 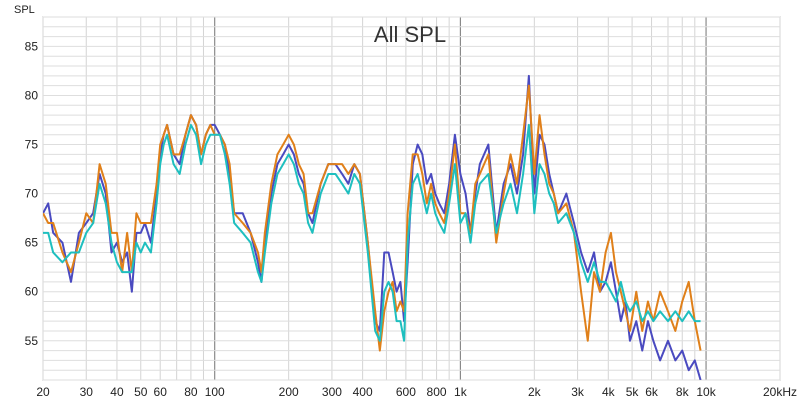 I want to click on y-tick-label: 60, so click(x=32, y=292).